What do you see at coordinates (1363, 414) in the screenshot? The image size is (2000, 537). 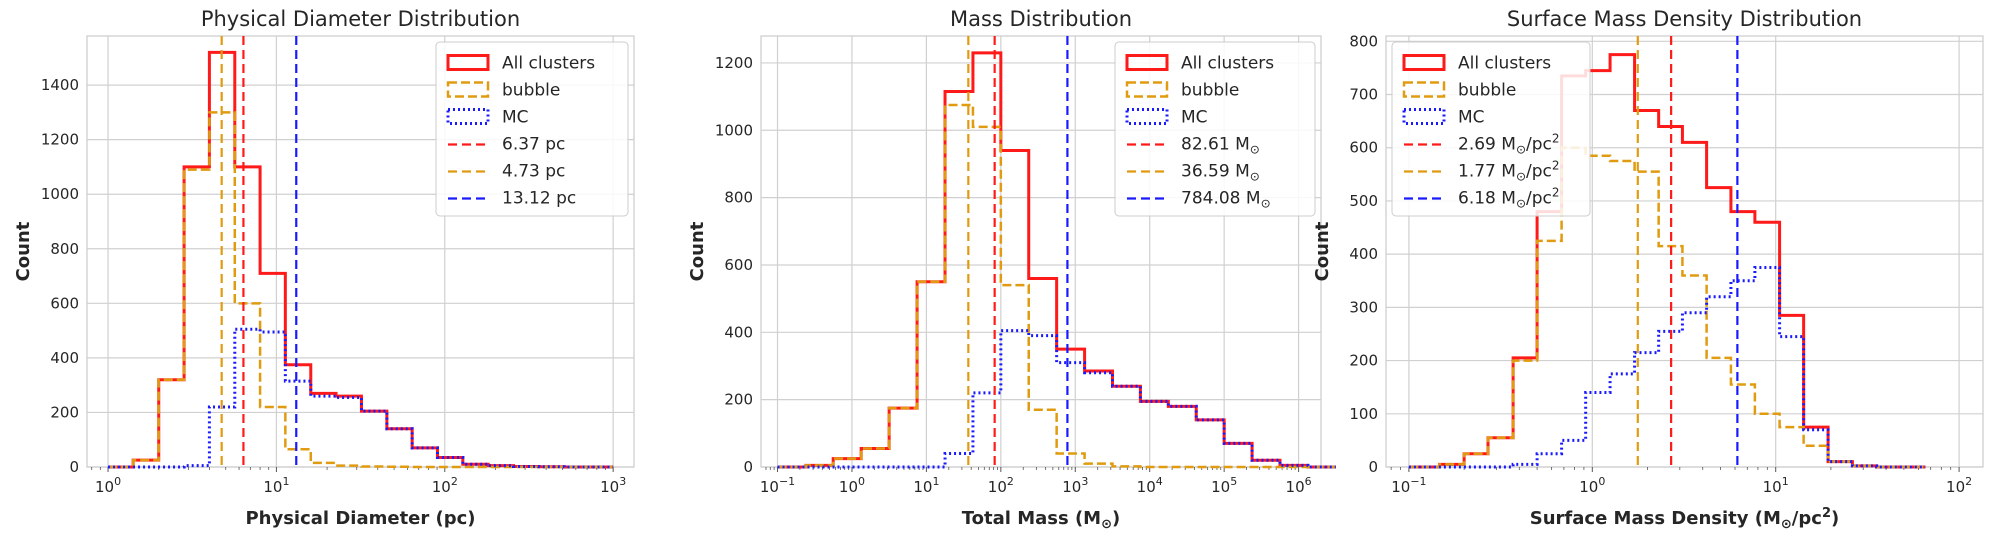 I see `y-tick-label: 100` at bounding box center [1363, 414].